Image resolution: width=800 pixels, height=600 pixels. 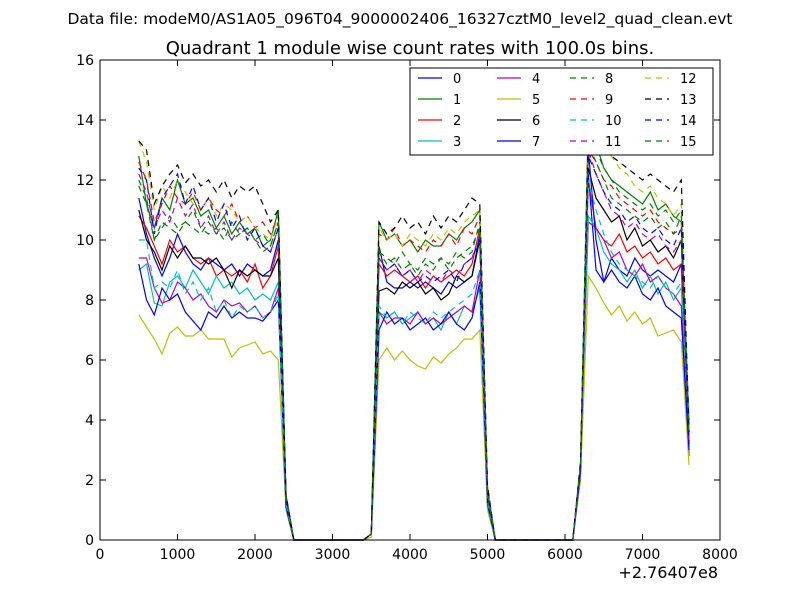 What do you see at coordinates (457, 121) in the screenshot?
I see `legend-label-2: 2` at bounding box center [457, 121].